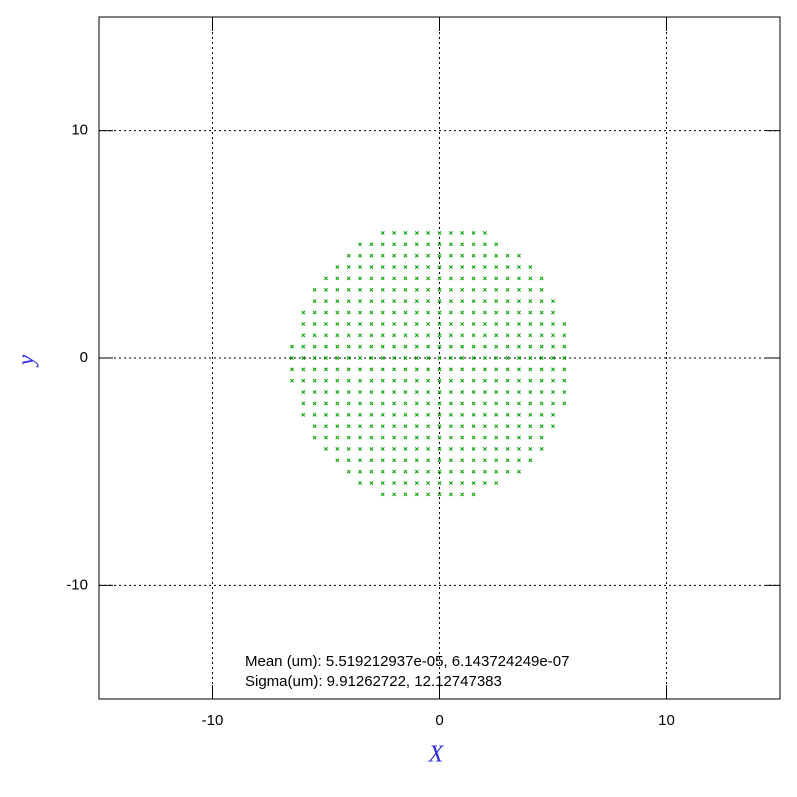 This screenshot has height=797, width=797. Describe the element at coordinates (79, 130) in the screenshot. I see `y-tick-label: 10` at that location.